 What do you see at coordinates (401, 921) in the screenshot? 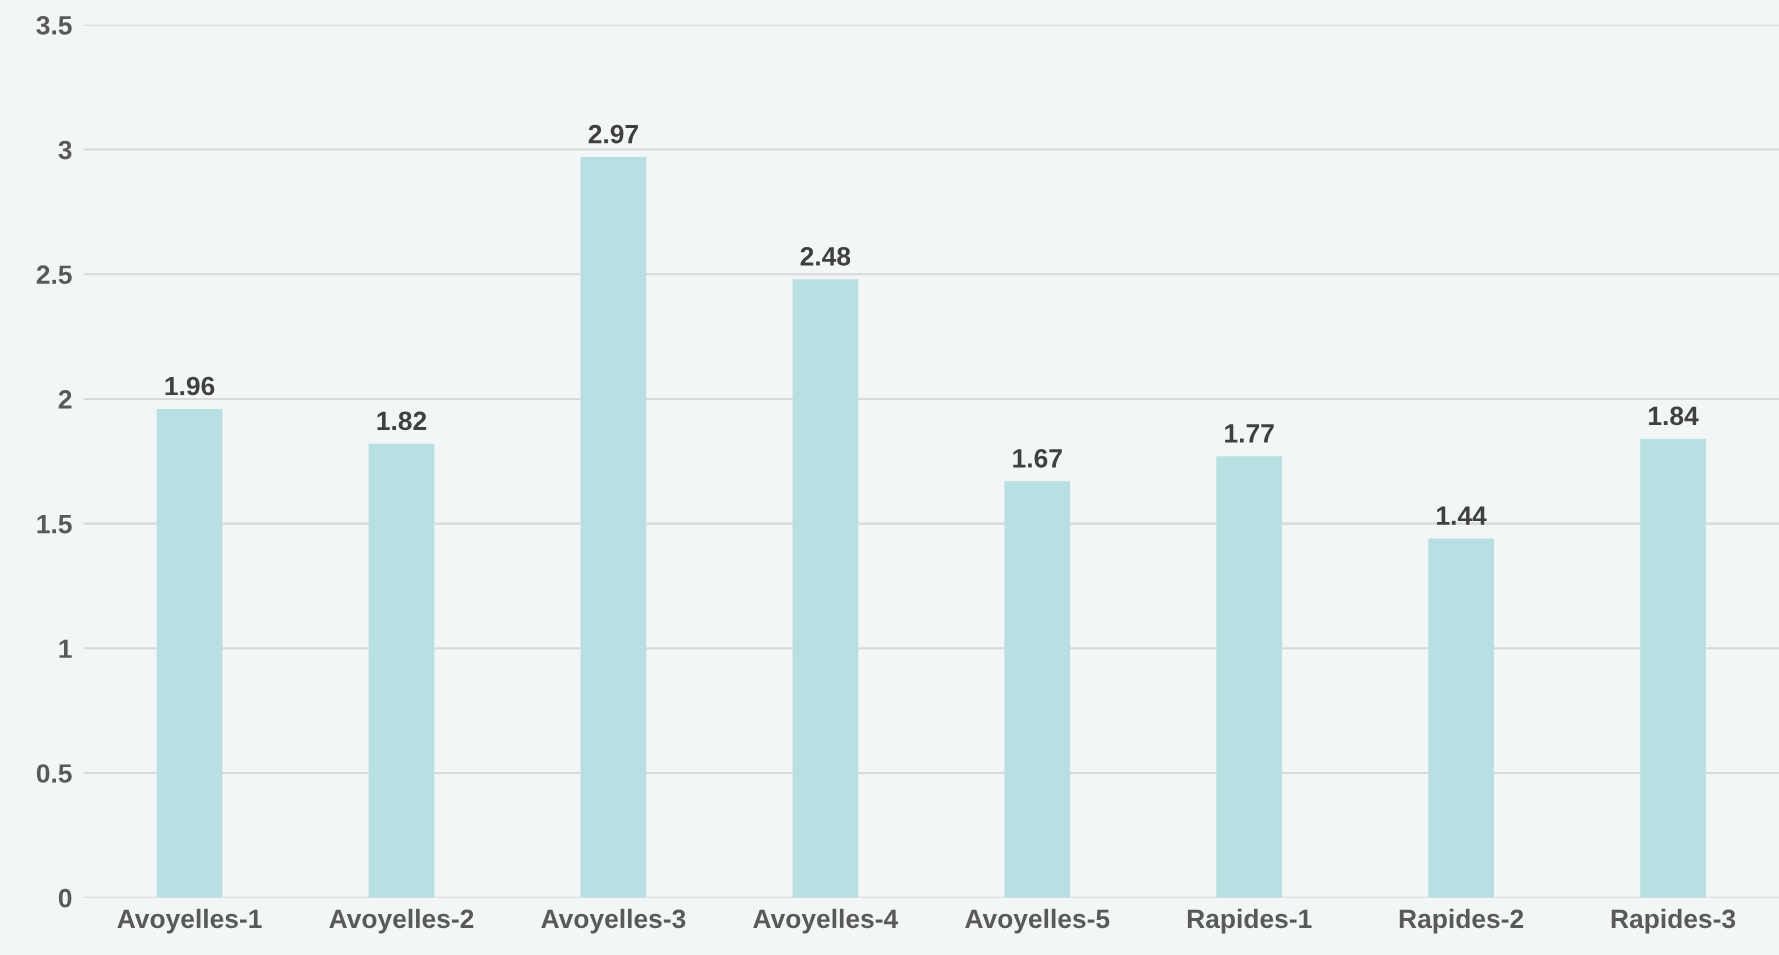
I see `x-tick-label: Avoyelles-2` at bounding box center [401, 921].